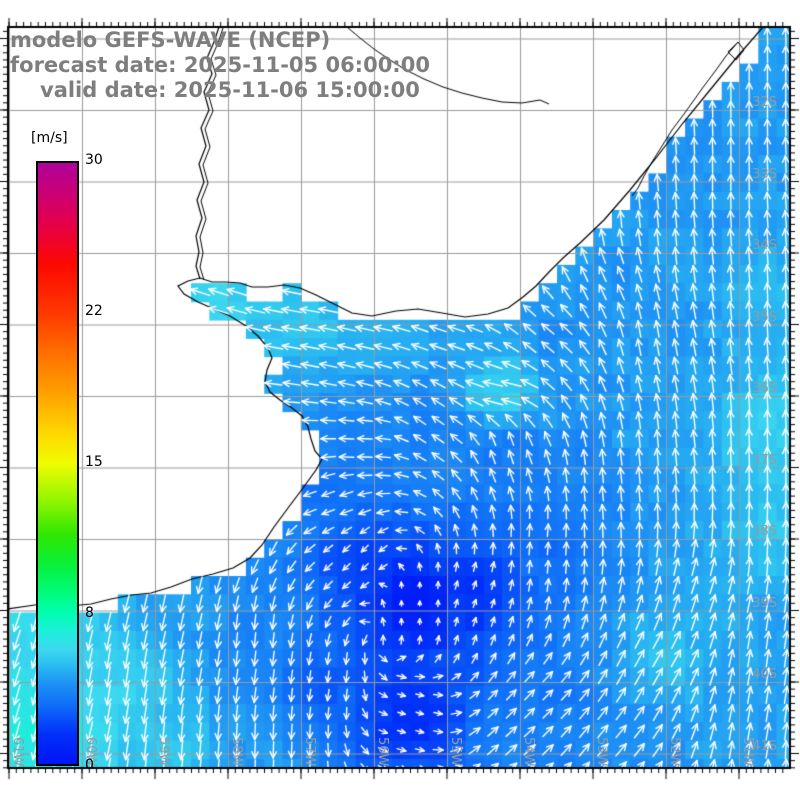 The width and height of the screenshot is (800, 800). What do you see at coordinates (764, 174) in the screenshot?
I see `latitude-tick-label: 33S` at bounding box center [764, 174].